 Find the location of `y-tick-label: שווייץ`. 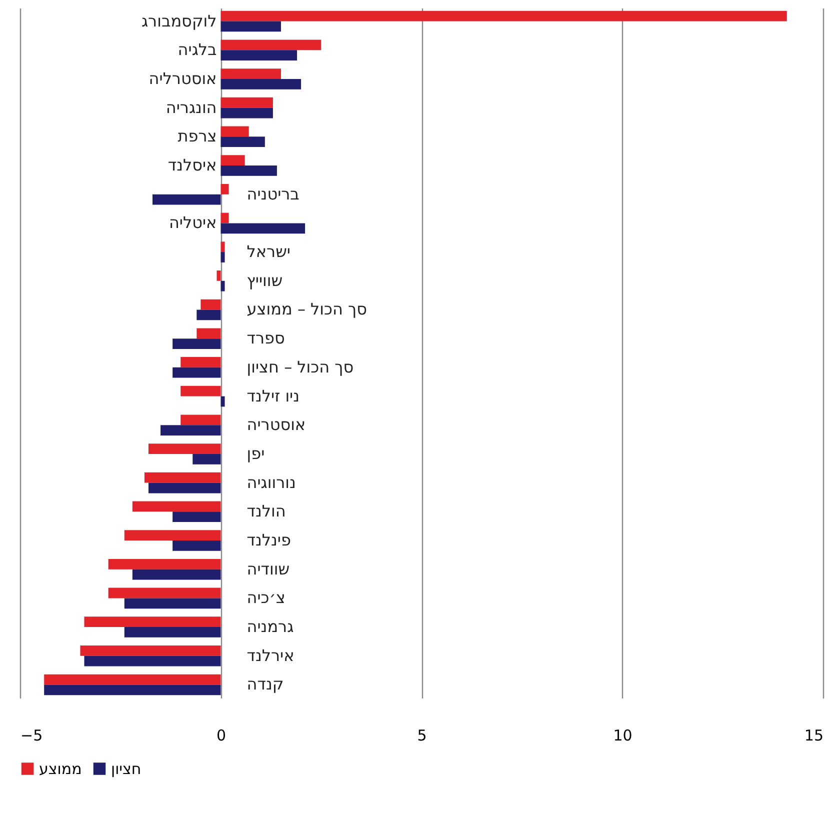

y-tick-label: שווייץ is located at coordinates (264, 280).